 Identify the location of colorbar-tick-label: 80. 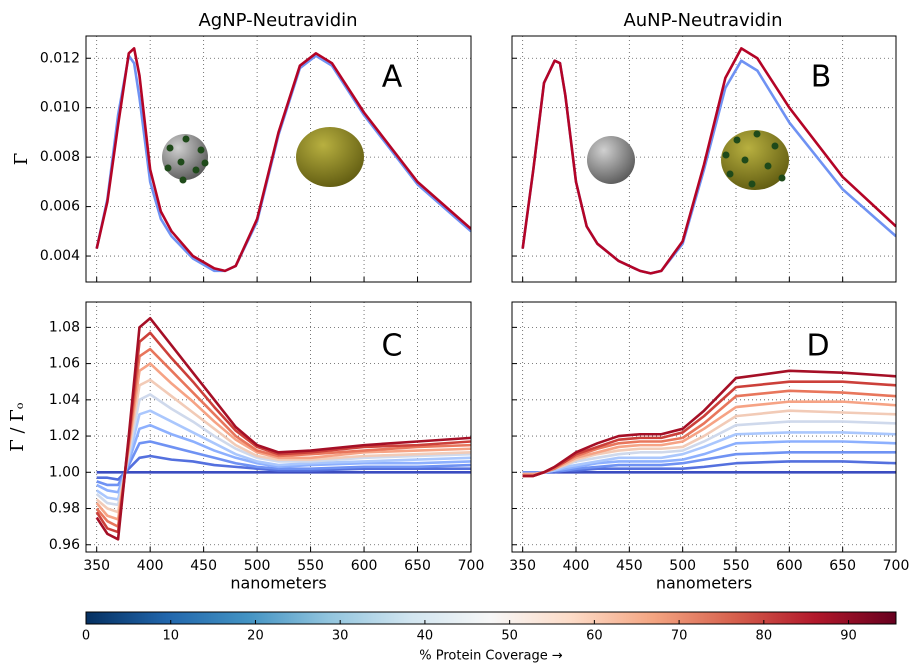
(764, 636).